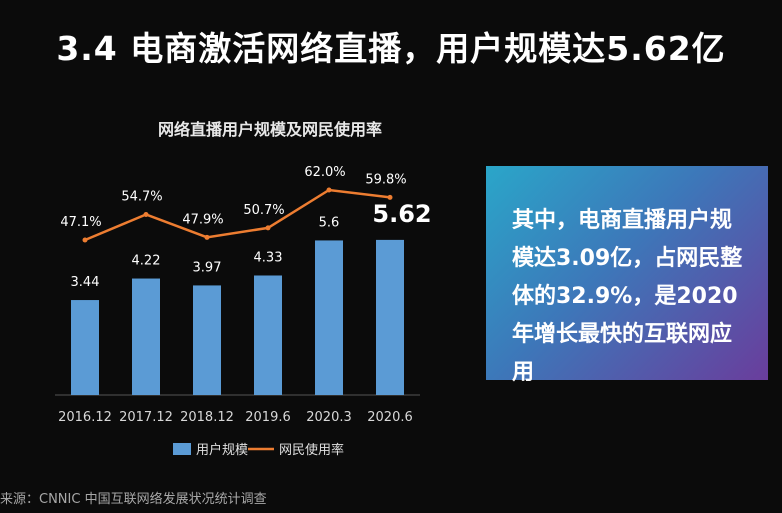 The image size is (782, 513). What do you see at coordinates (329, 222) in the screenshot?
I see `bar-value-label: 5.6` at bounding box center [329, 222].